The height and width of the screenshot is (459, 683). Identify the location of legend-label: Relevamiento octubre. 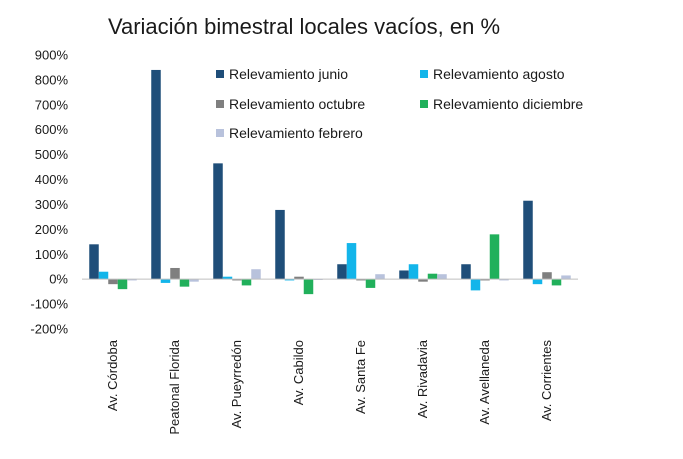
(297, 104).